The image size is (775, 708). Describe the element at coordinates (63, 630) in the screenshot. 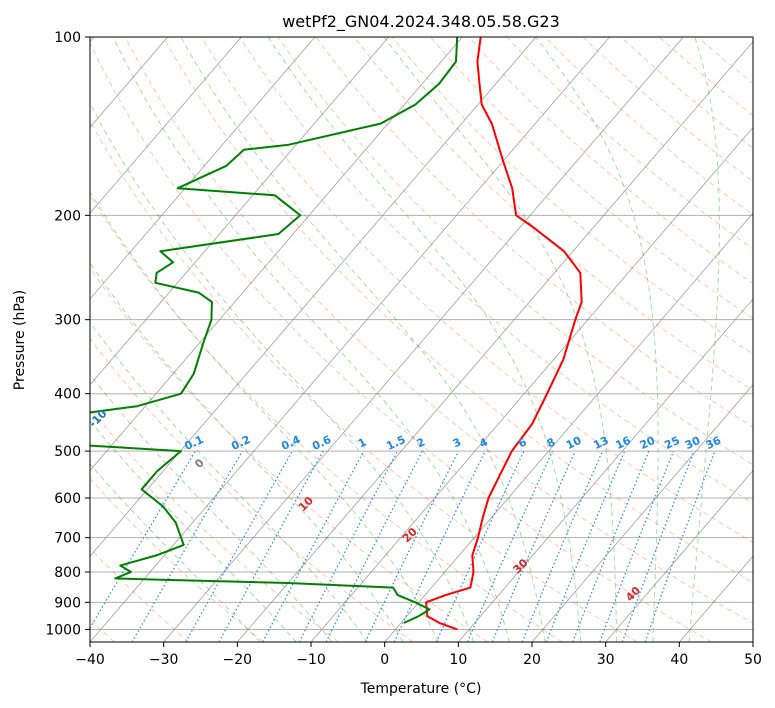

I see `y-tick-label: 1000` at that location.